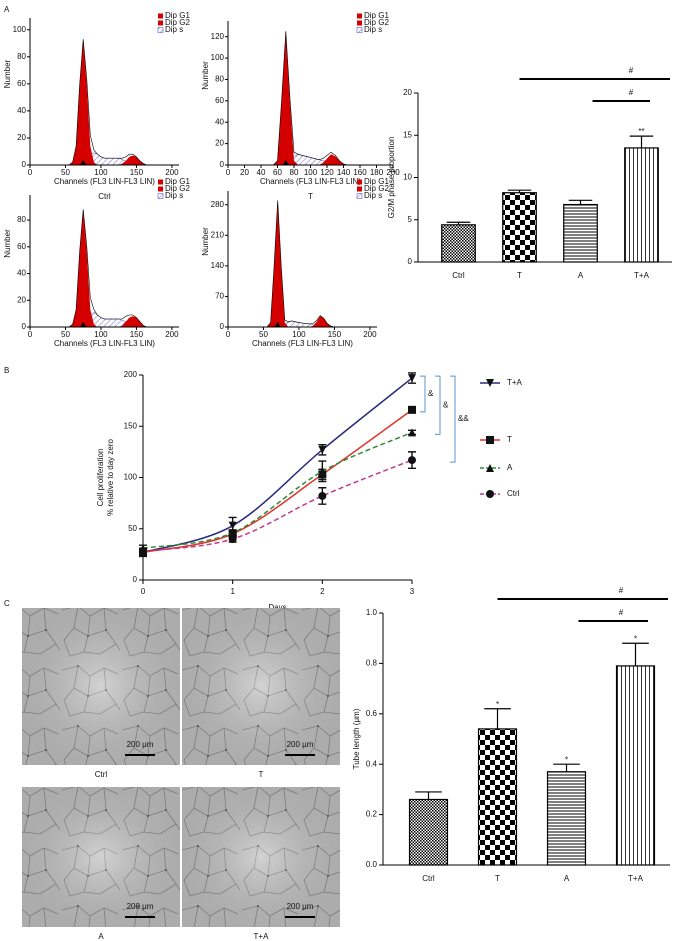 The width and height of the screenshot is (677, 941). I want to click on x-tick-label: 60, so click(277, 172).